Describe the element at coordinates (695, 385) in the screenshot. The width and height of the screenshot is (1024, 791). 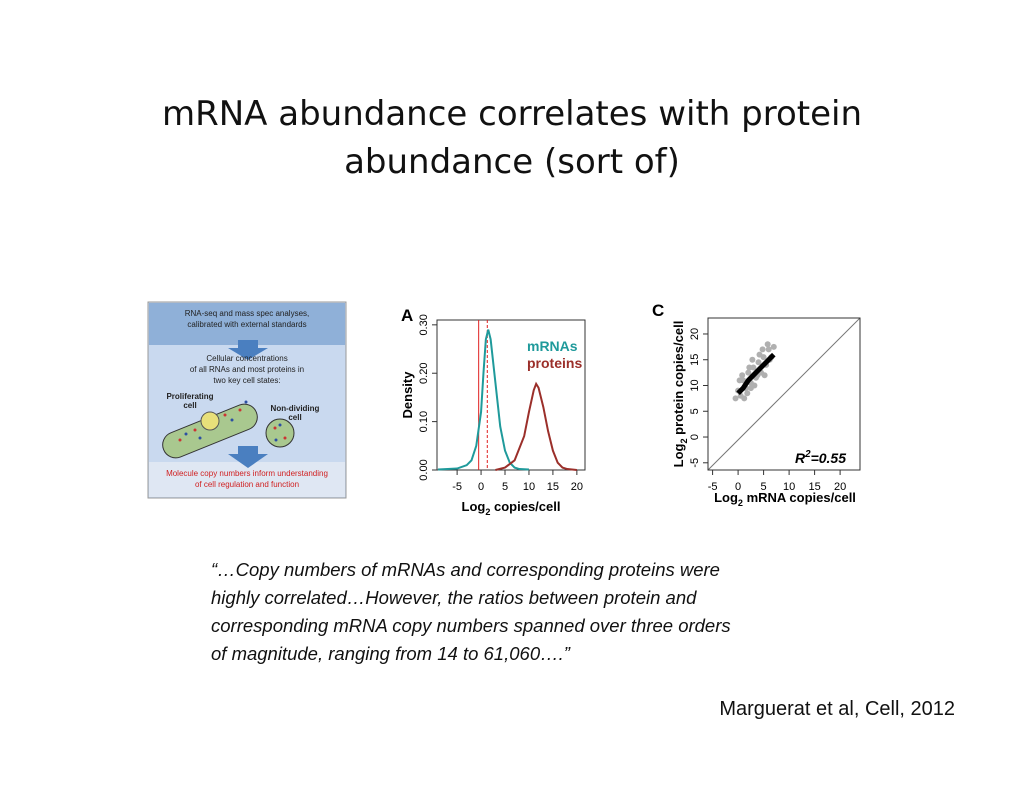
I see `y-tick-label: 10` at that location.